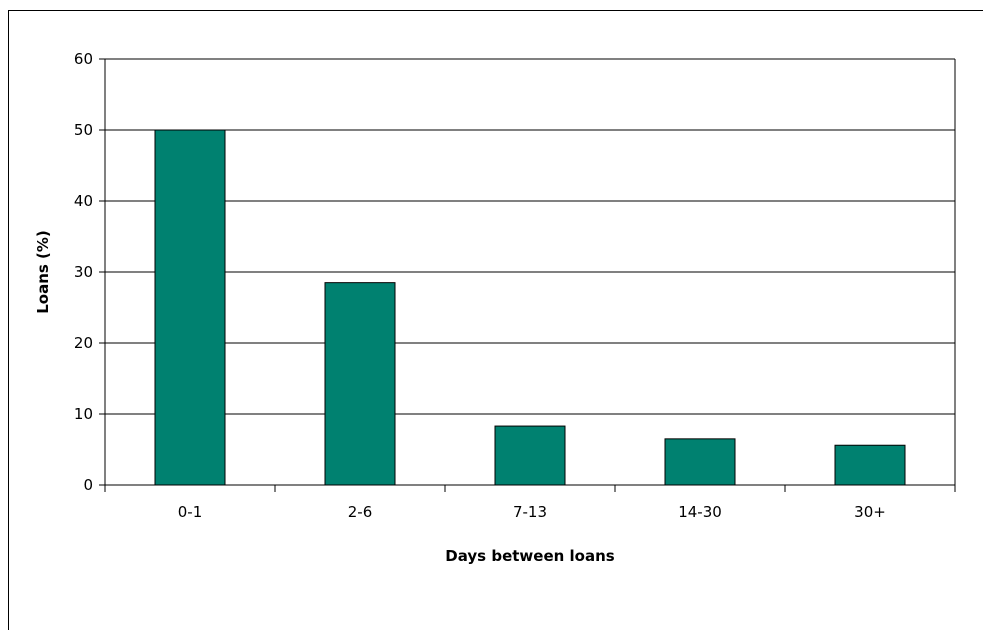 The image size is (983, 630). Describe the element at coordinates (83, 343) in the screenshot. I see `y-tick-label: 20` at that location.